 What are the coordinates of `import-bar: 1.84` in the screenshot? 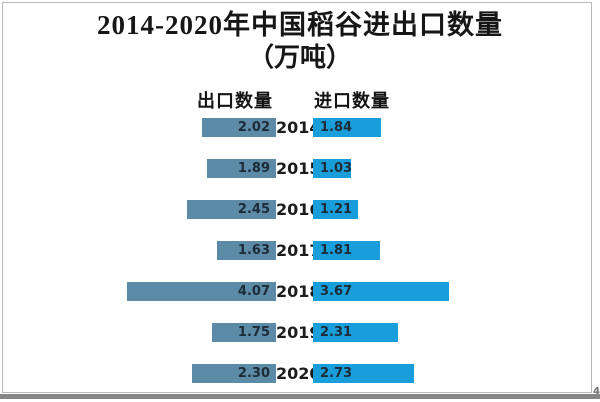 It's located at (347, 127).